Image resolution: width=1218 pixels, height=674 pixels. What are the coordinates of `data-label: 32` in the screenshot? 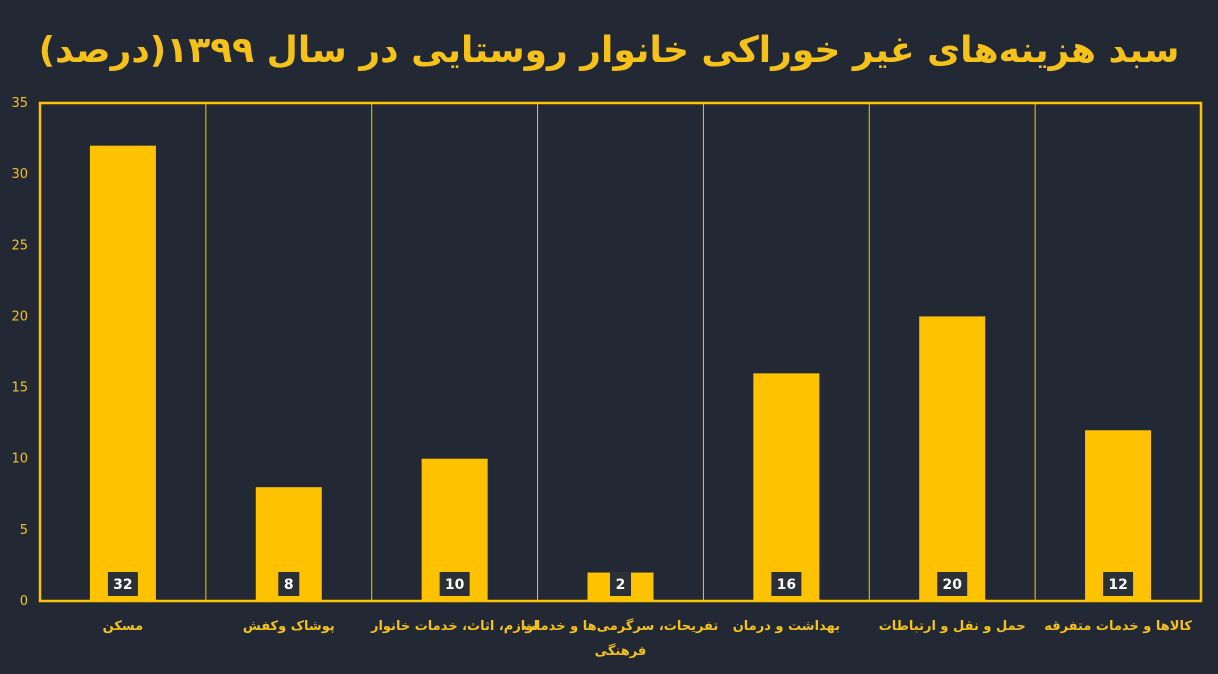 It's located at (122, 585).